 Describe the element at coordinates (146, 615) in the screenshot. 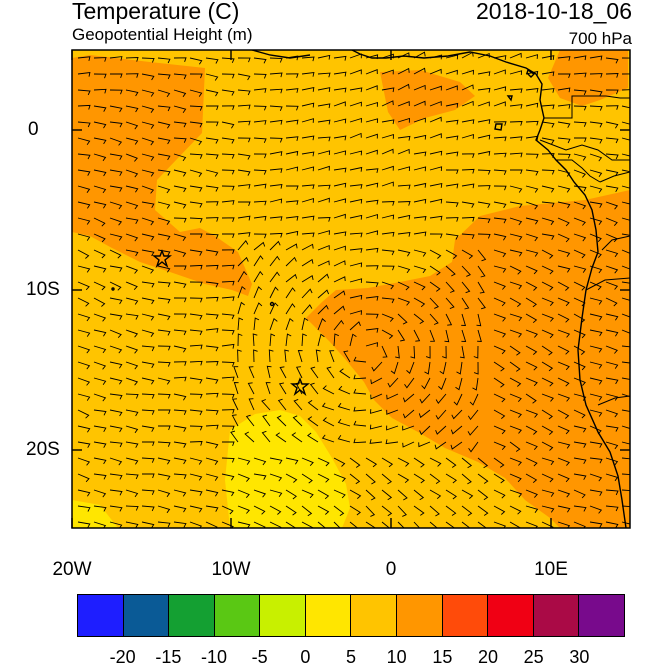

I see `colorbar-swatch` at that location.